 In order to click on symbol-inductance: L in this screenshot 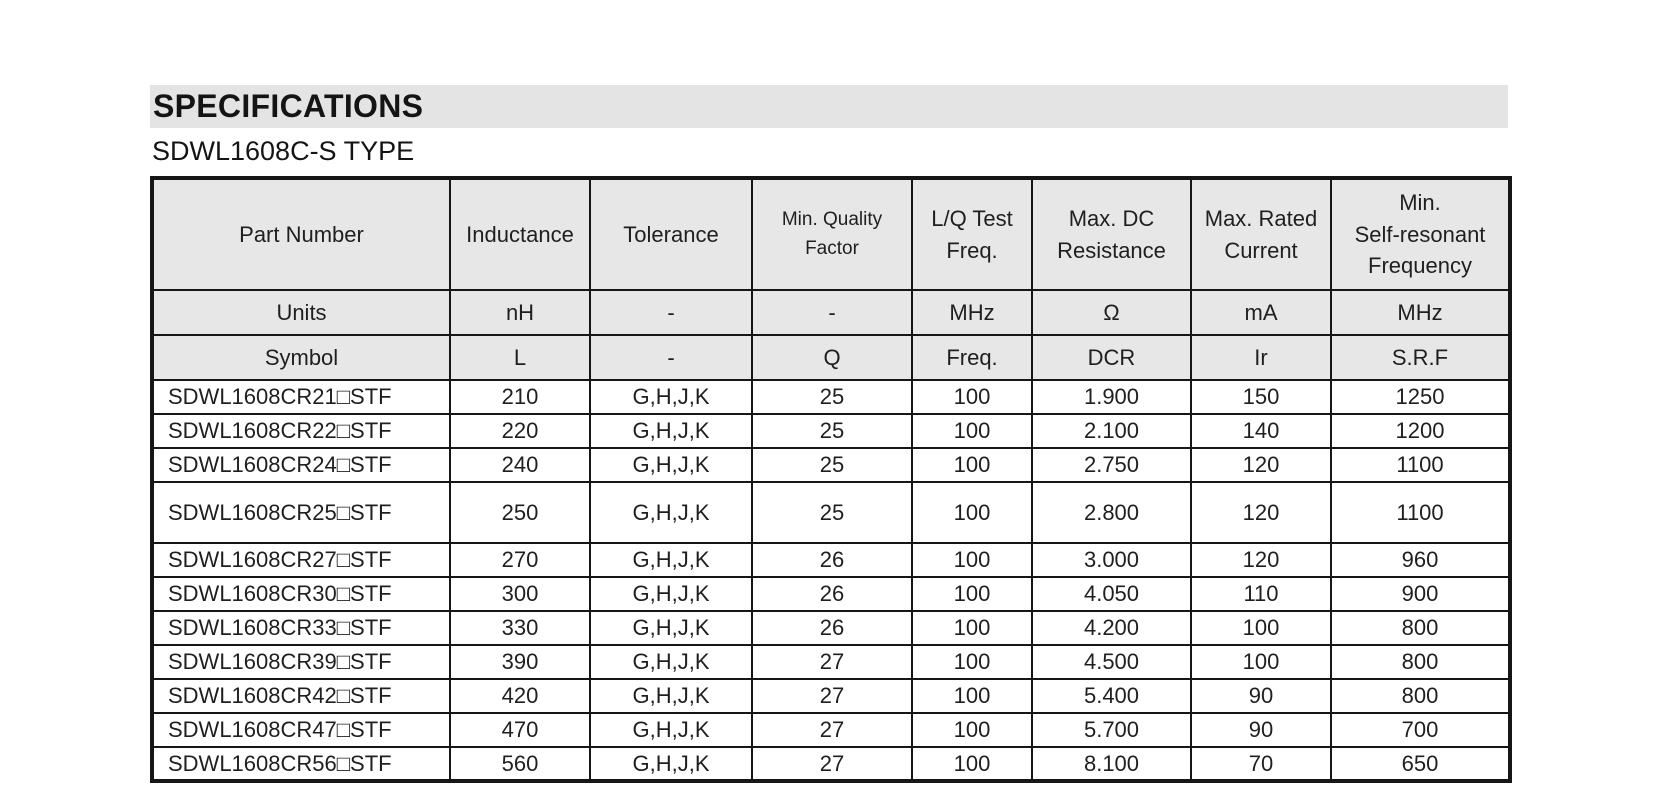, I will do `click(520, 357)`.